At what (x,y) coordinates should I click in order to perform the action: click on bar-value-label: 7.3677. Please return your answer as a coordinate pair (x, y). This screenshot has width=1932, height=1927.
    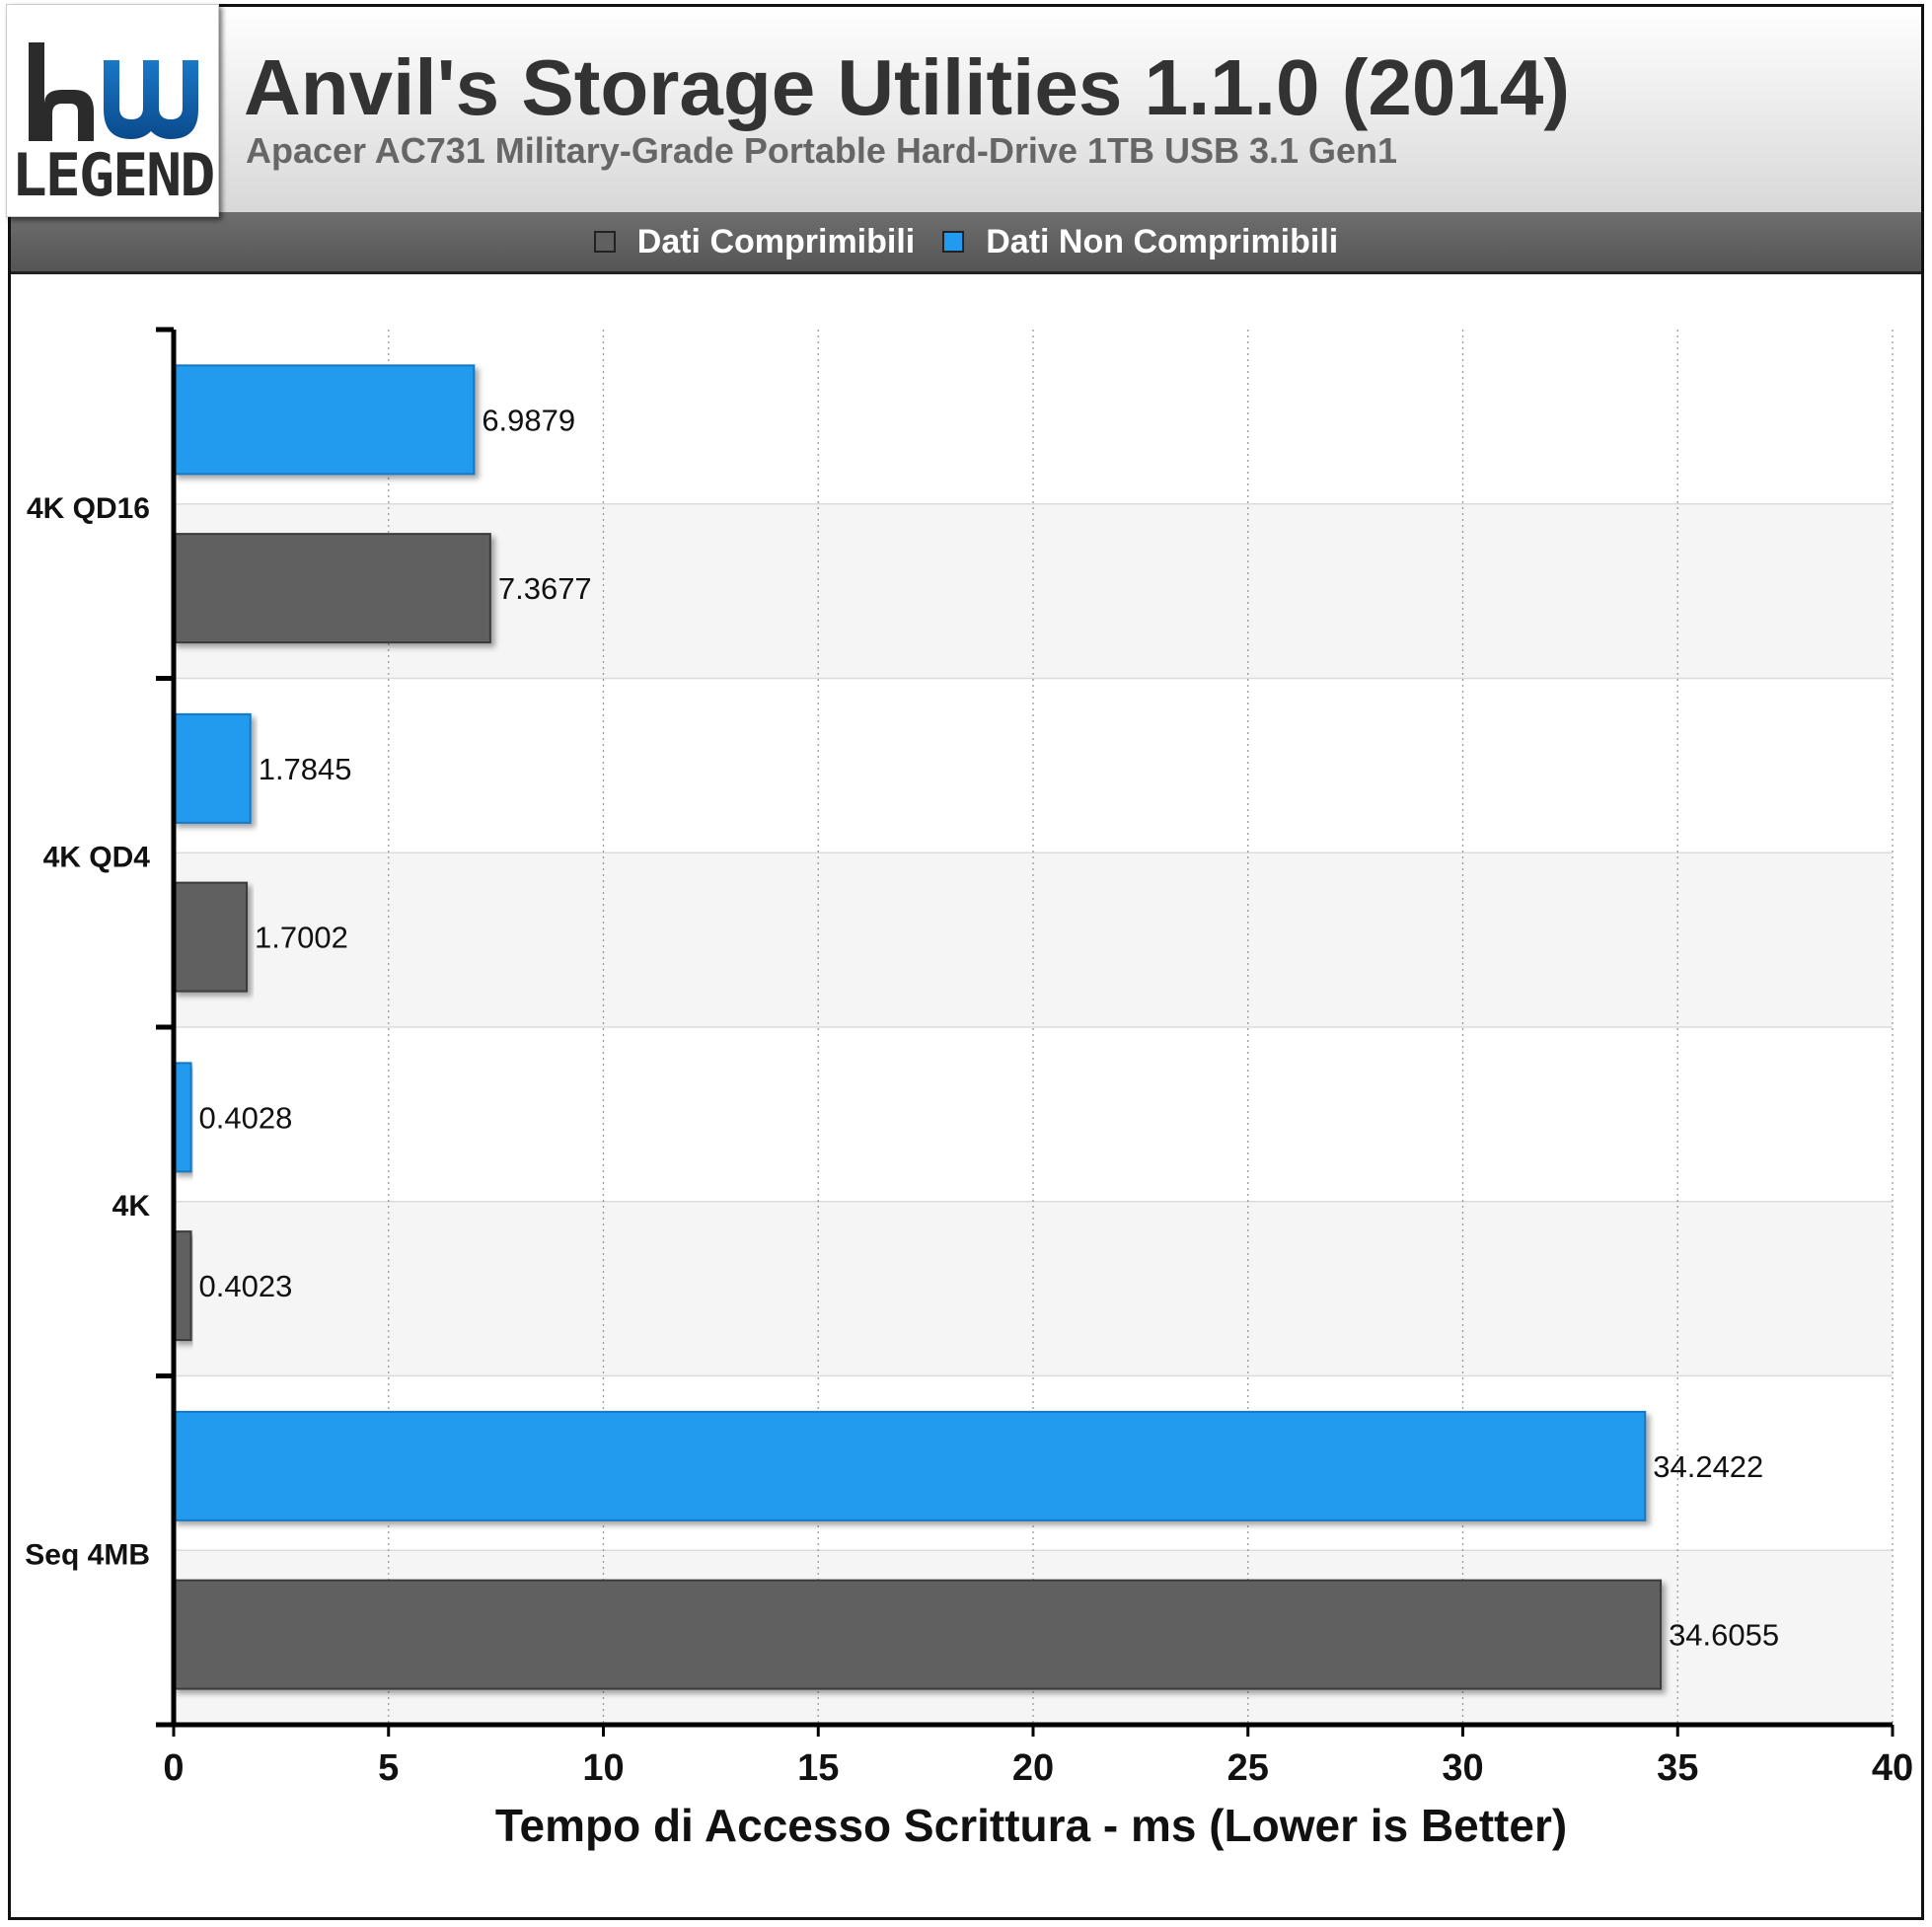
    Looking at the image, I should click on (545, 588).